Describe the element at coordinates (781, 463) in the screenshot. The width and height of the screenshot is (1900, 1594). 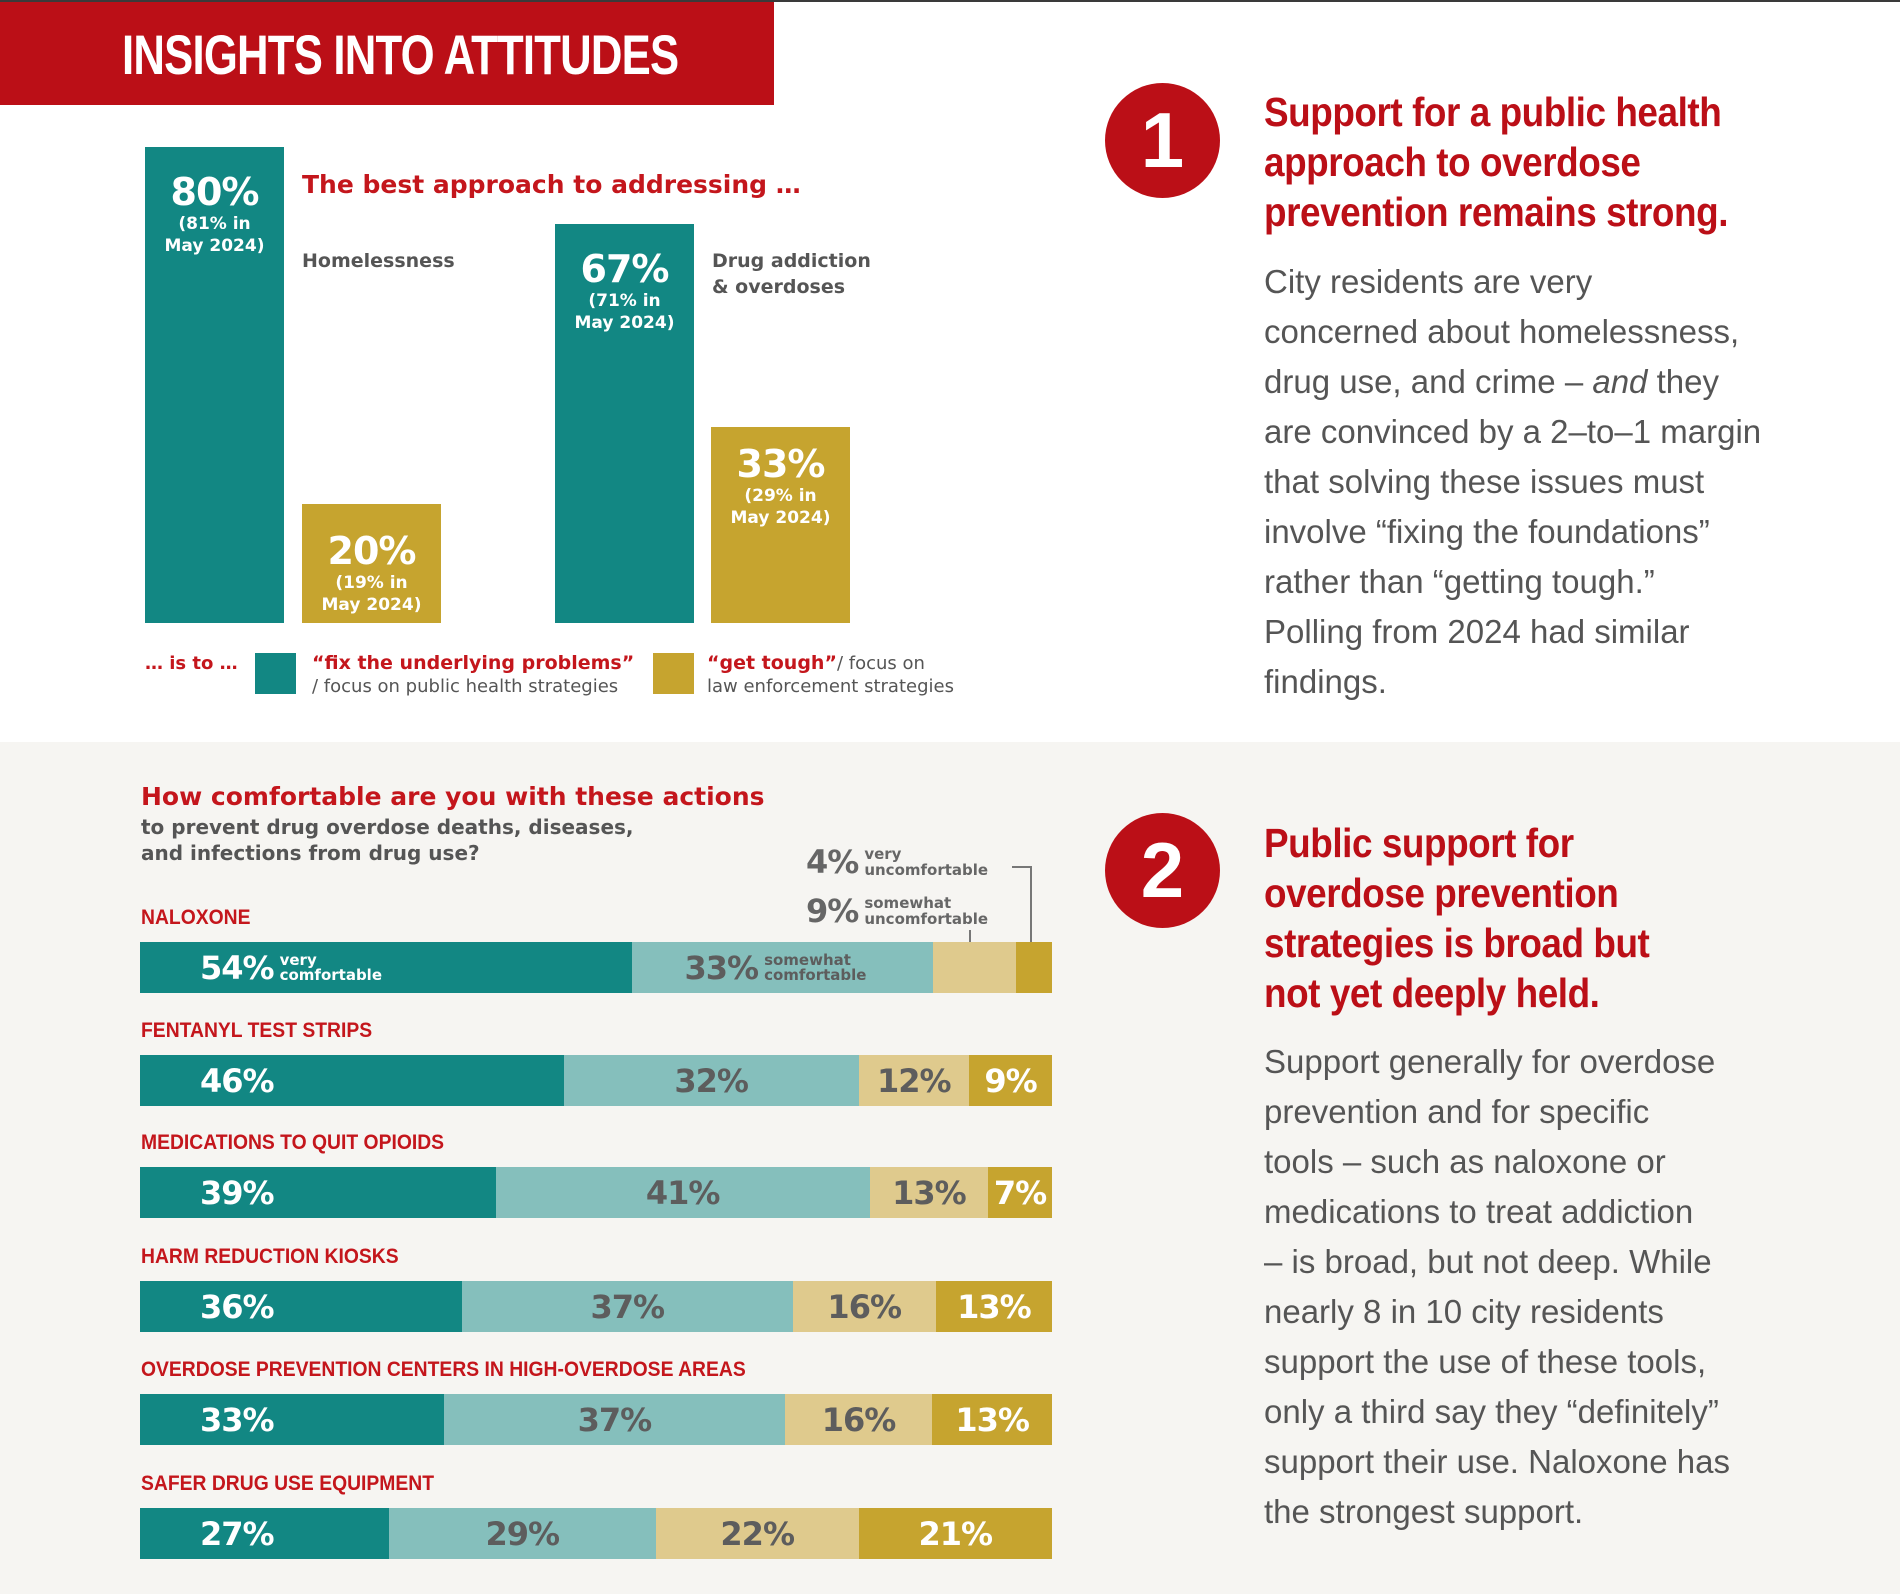
I see `bar-value: 33%` at that location.